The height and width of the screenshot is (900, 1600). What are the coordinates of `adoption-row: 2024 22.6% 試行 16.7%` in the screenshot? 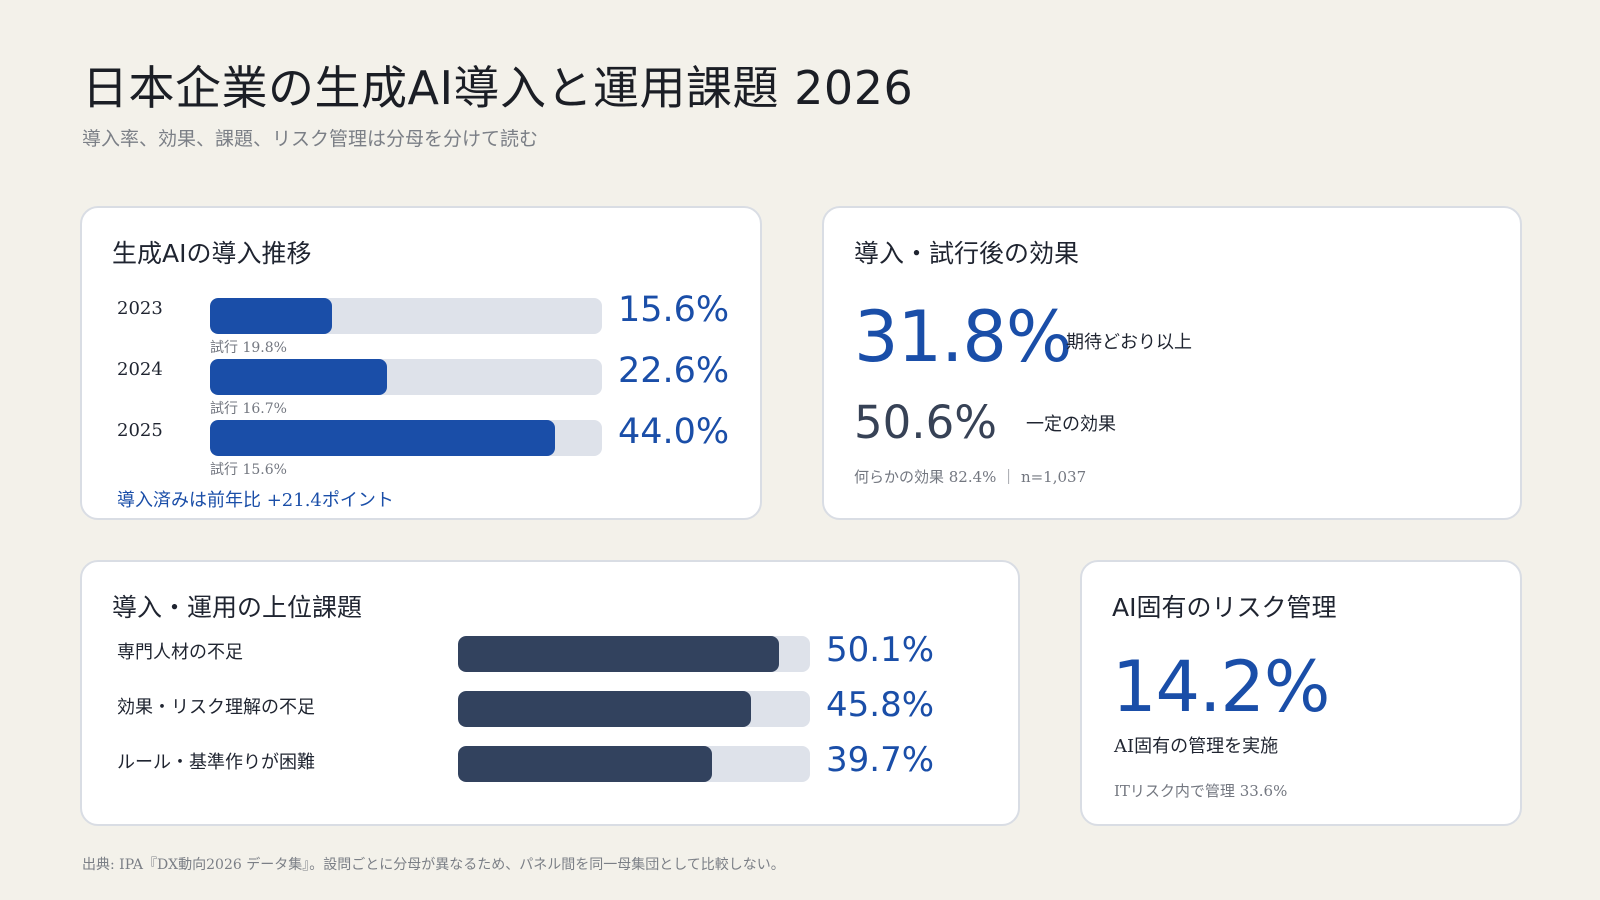 It's located at (421, 385).